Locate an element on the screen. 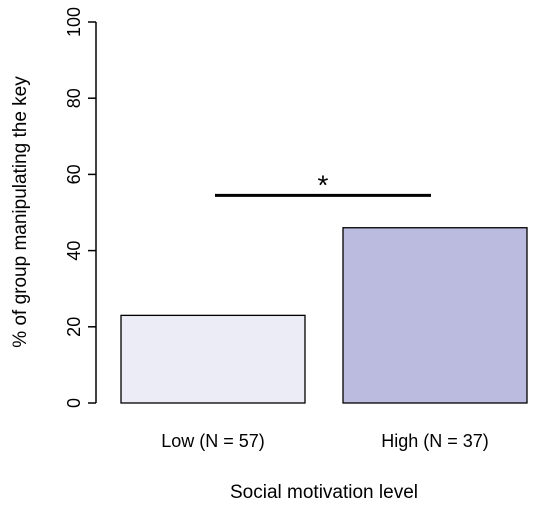 The image size is (550, 505). y-tick-label: 60 is located at coordinates (74, 174).